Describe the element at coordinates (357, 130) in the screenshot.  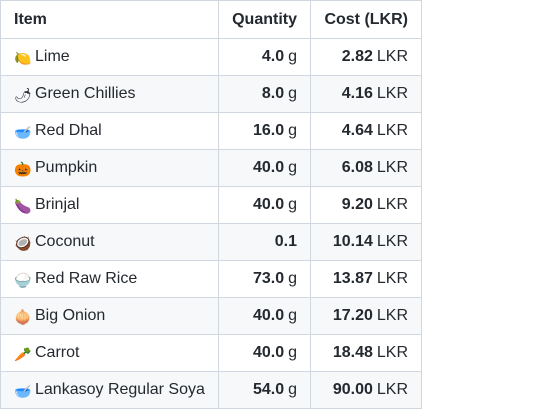
I see `cost-value: 4.64` at that location.